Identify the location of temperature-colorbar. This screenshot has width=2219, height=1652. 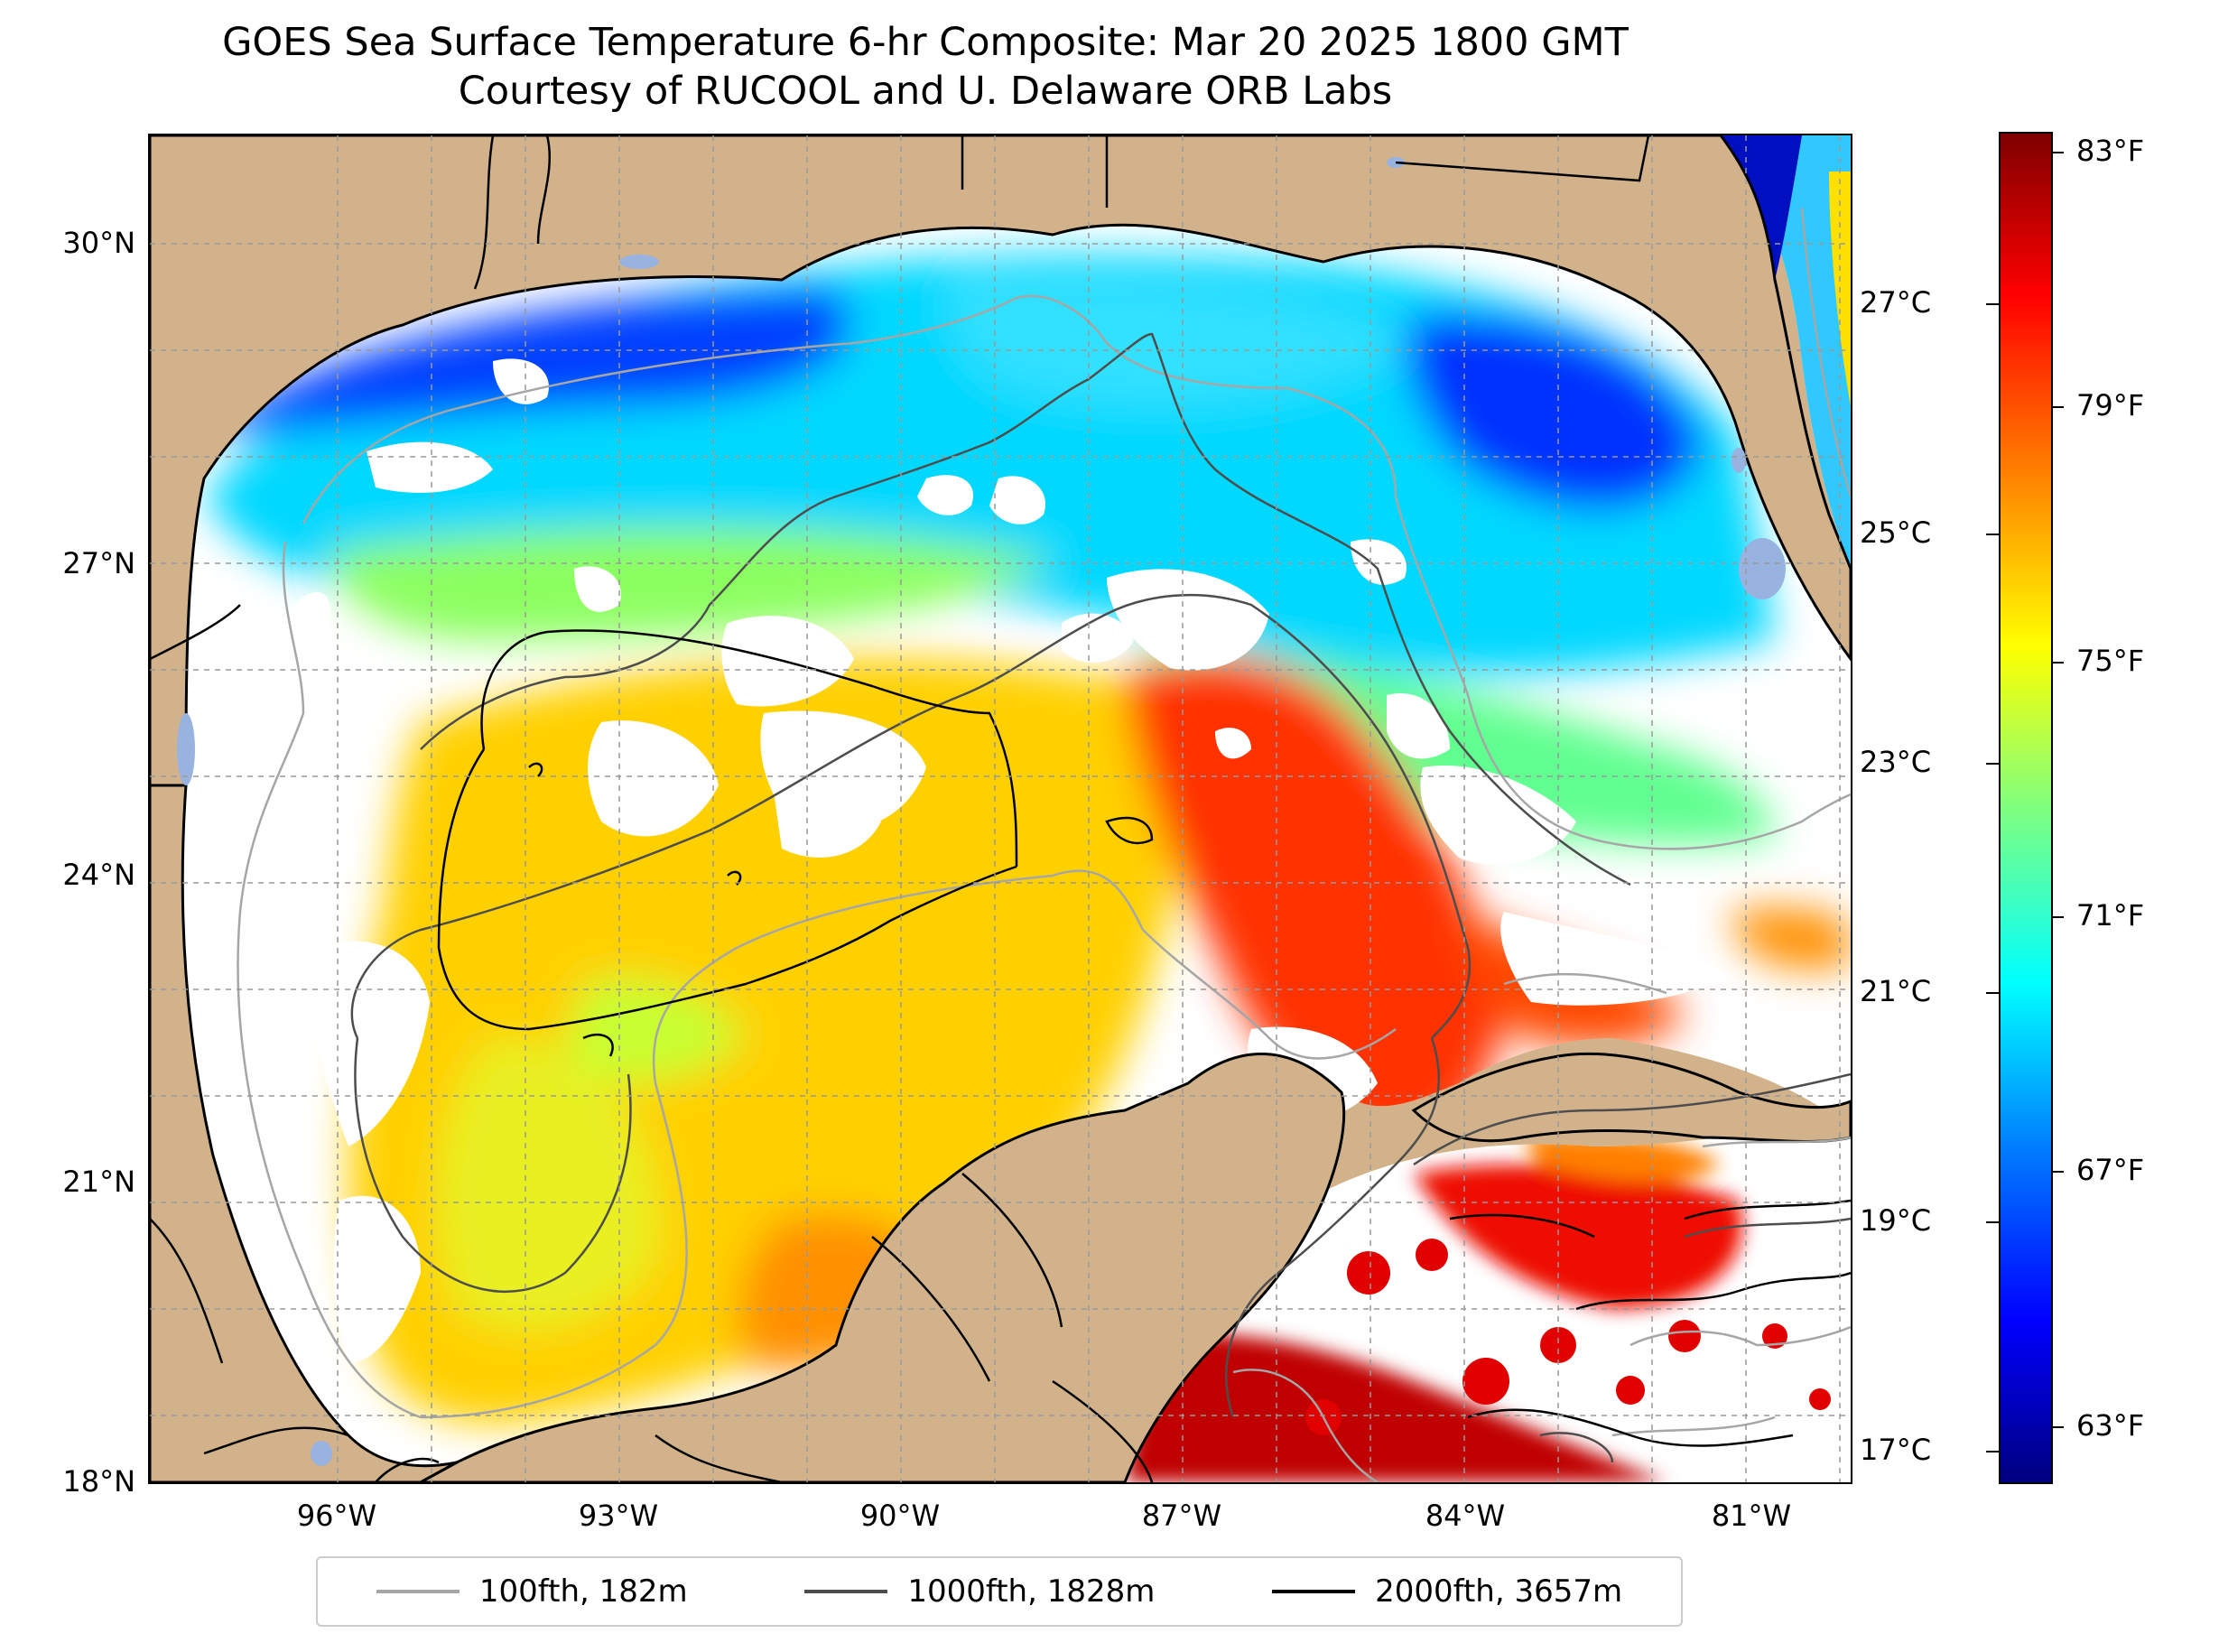
(2026, 808).